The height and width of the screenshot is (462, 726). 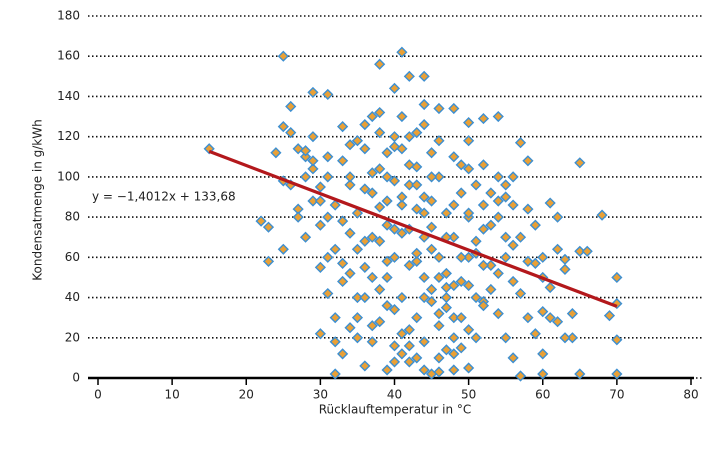 I want to click on y-axis-title: Kondensatmenge in g/kWh, so click(x=38, y=199).